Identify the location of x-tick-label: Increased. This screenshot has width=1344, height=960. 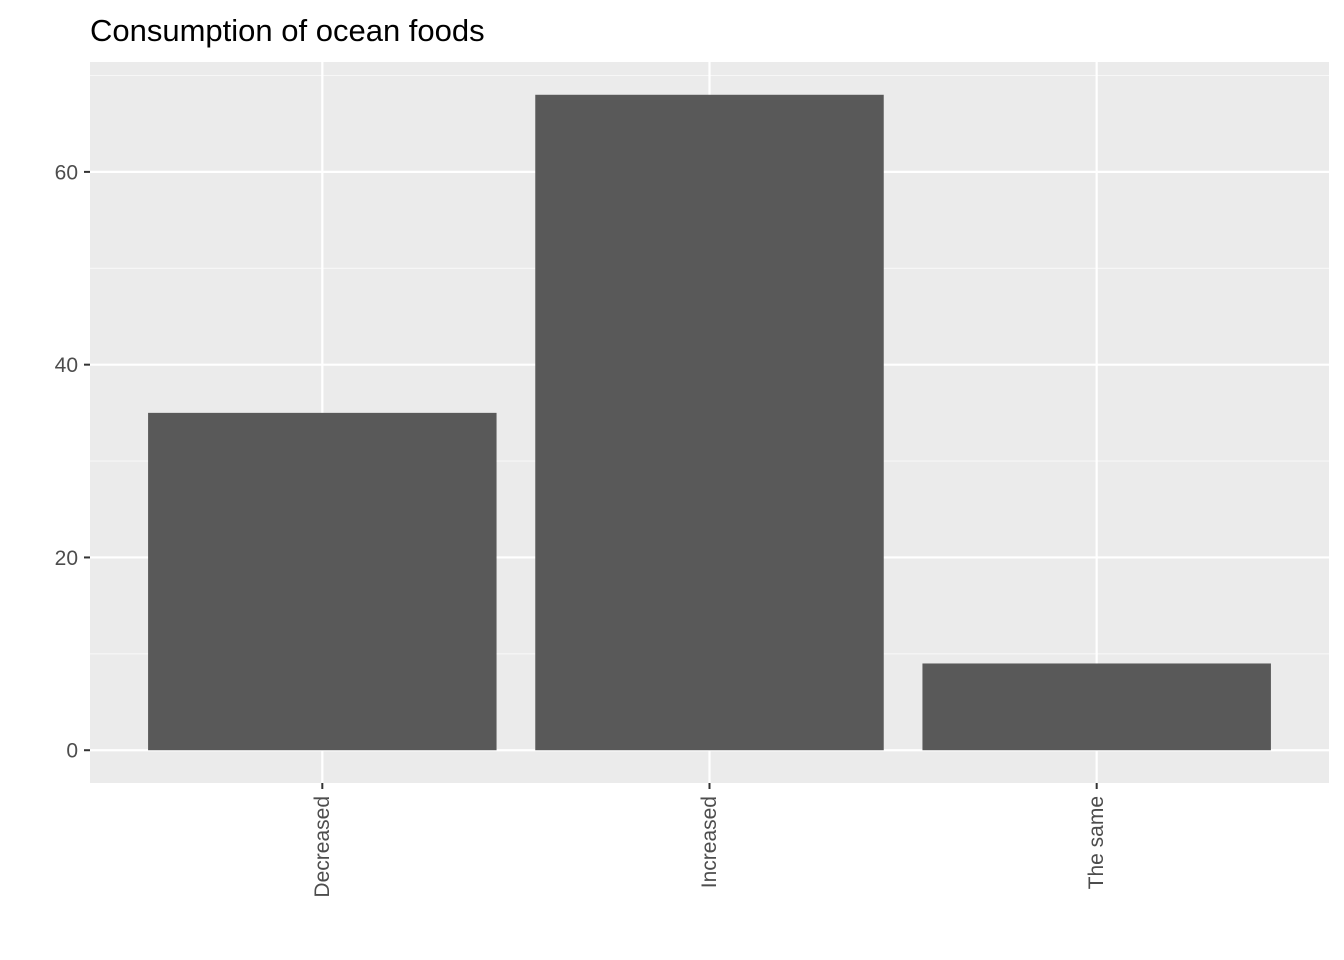
(709, 842).